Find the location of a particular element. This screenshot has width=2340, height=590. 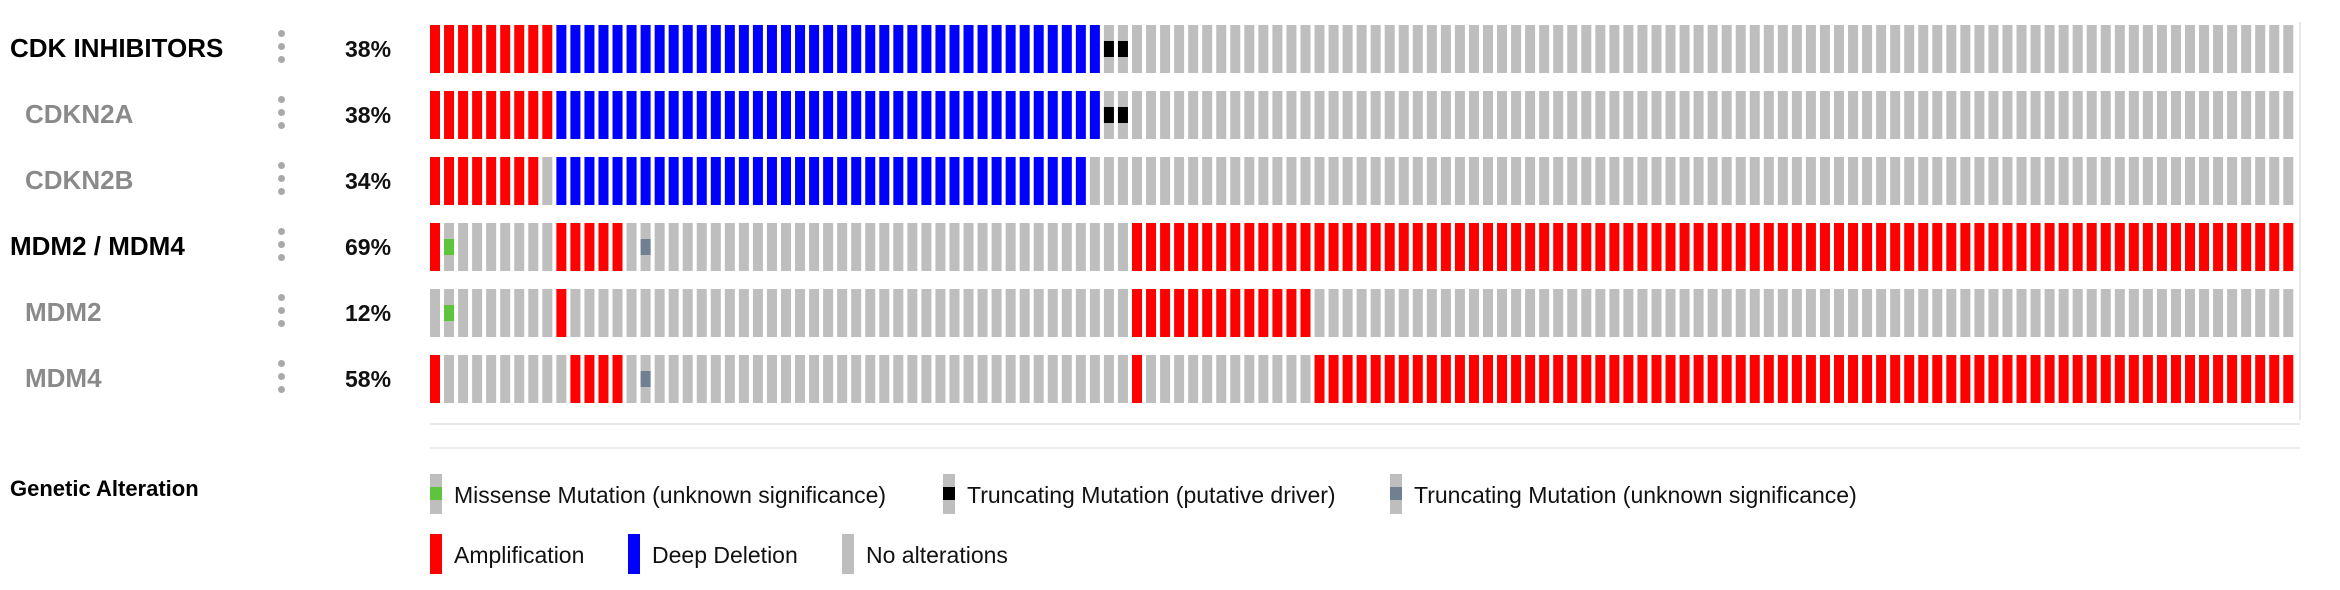

mutation-mark is located at coordinates (449, 313).